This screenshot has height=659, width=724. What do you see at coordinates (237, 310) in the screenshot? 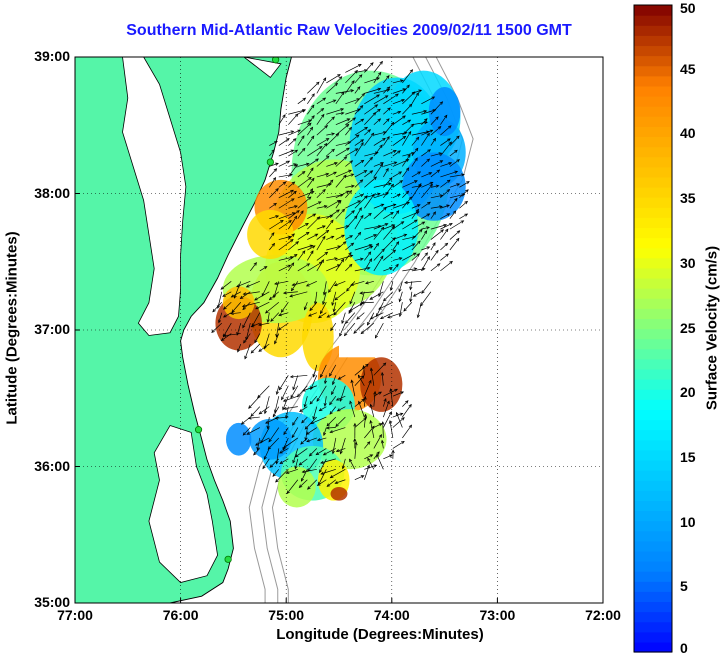
I see `radar-sites` at bounding box center [237, 310].